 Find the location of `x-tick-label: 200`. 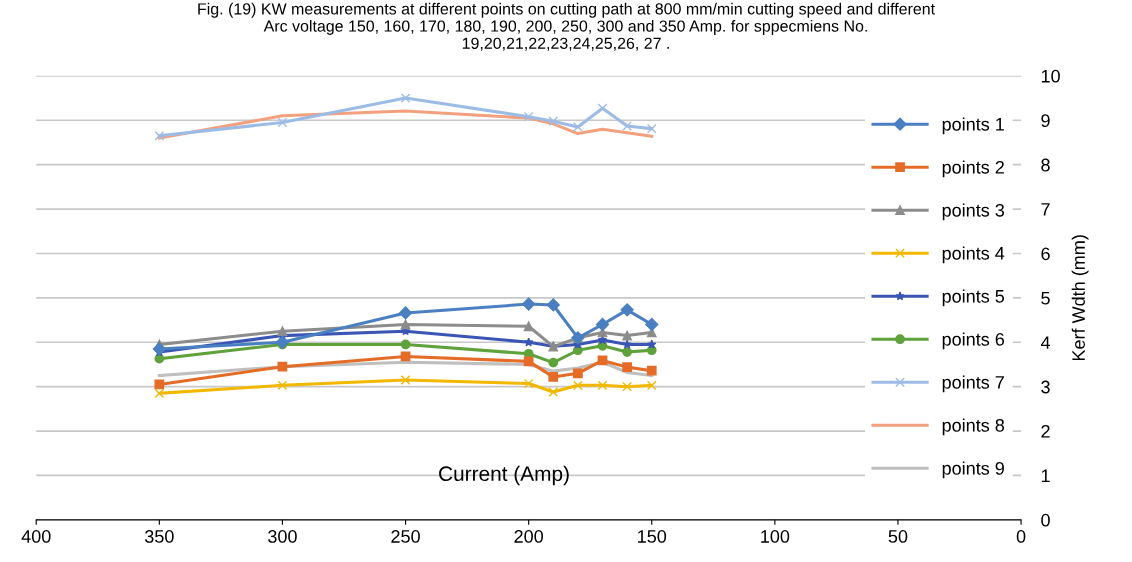

x-tick-label: 200 is located at coordinates (528, 536).